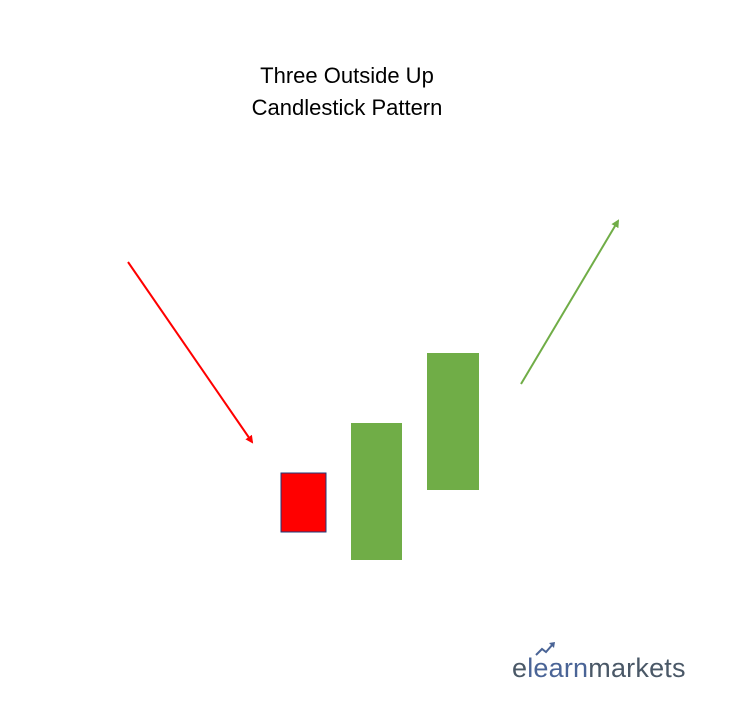  What do you see at coordinates (303, 502) in the screenshot?
I see `bearish-candle` at bounding box center [303, 502].